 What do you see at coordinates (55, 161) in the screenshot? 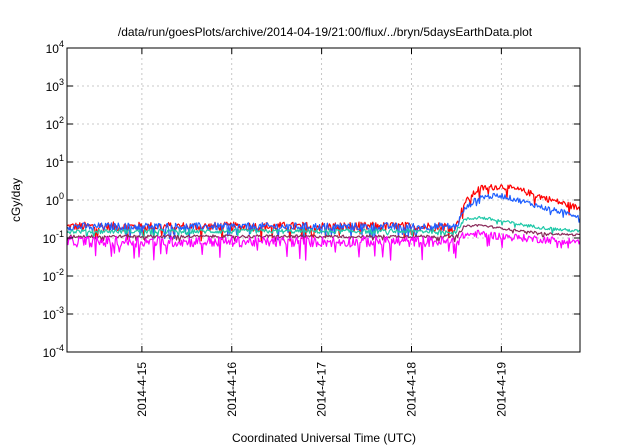
I see `y-tick-label: 10¹` at bounding box center [55, 161].